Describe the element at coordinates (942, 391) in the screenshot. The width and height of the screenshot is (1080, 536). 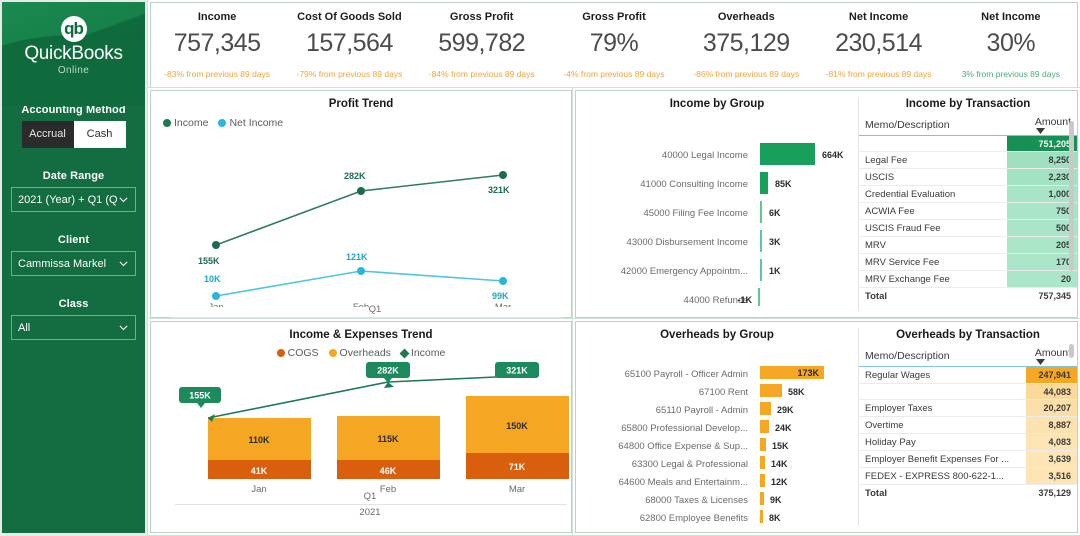
I see `cell-memo` at that location.